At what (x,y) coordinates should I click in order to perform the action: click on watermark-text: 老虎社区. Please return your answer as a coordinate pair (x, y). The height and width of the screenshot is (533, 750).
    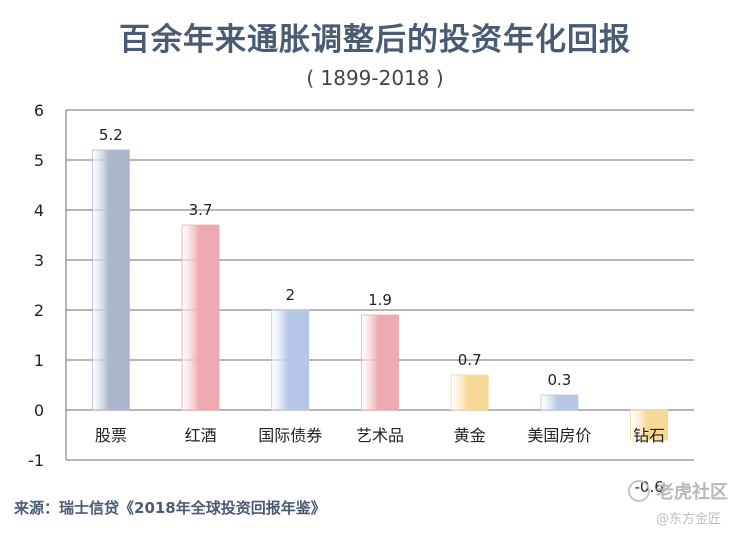
    Looking at the image, I should click on (692, 492).